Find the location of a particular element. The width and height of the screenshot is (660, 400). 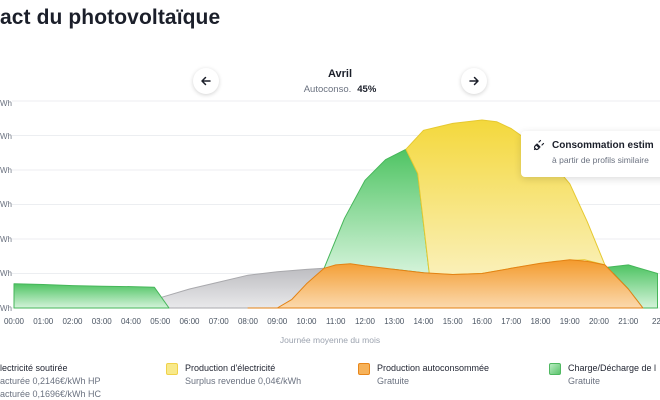

x-axis-label: Journée moyenne du mois is located at coordinates (330, 340).